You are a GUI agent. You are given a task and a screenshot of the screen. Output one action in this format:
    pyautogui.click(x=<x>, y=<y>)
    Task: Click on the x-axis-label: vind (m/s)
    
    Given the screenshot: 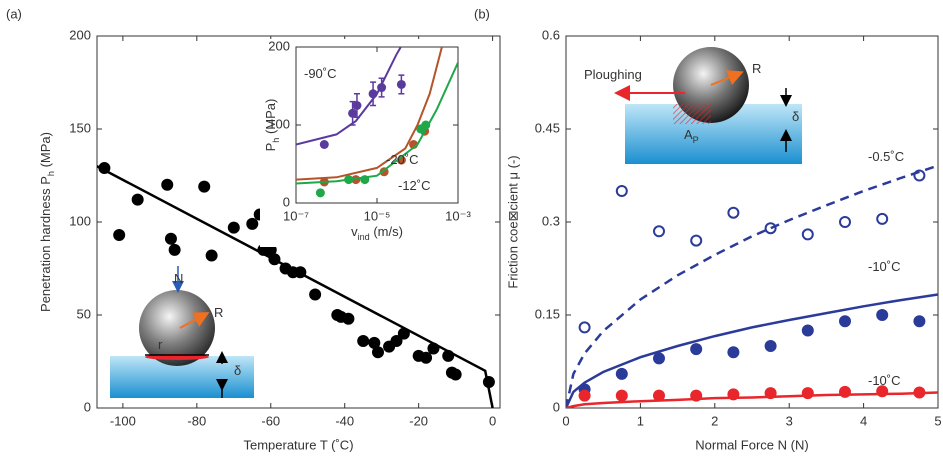 What is the action you would take?
    pyautogui.click(x=377, y=233)
    